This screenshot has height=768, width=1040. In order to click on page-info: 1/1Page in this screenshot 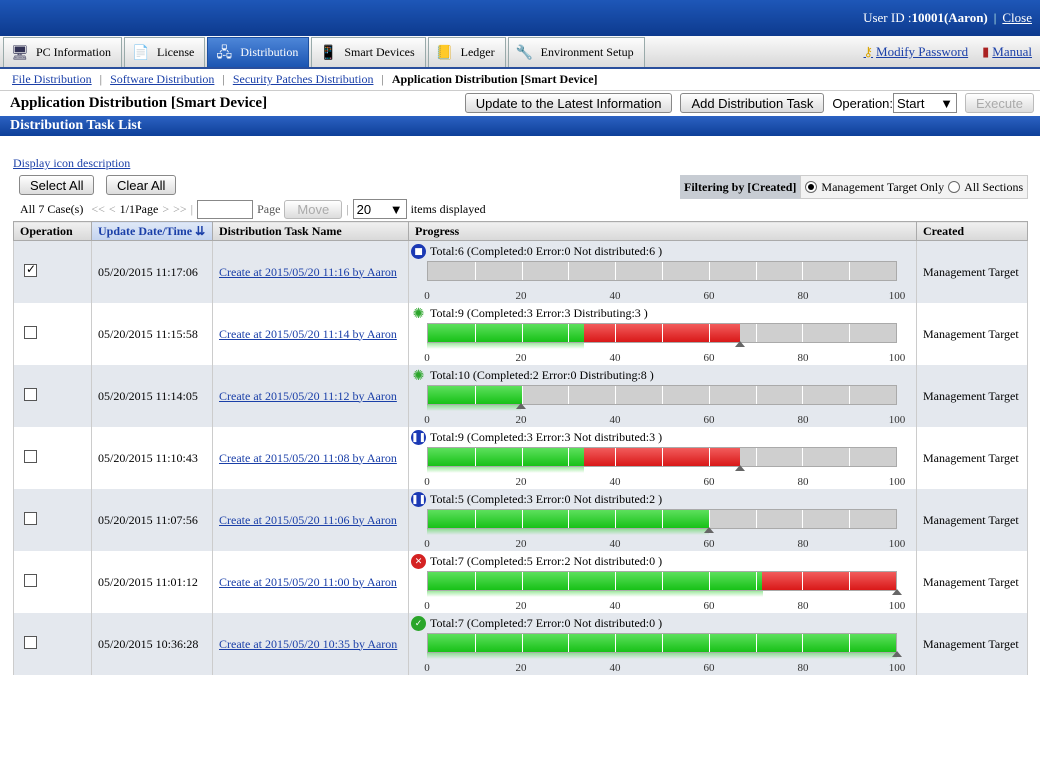, I will do `click(139, 208)`.